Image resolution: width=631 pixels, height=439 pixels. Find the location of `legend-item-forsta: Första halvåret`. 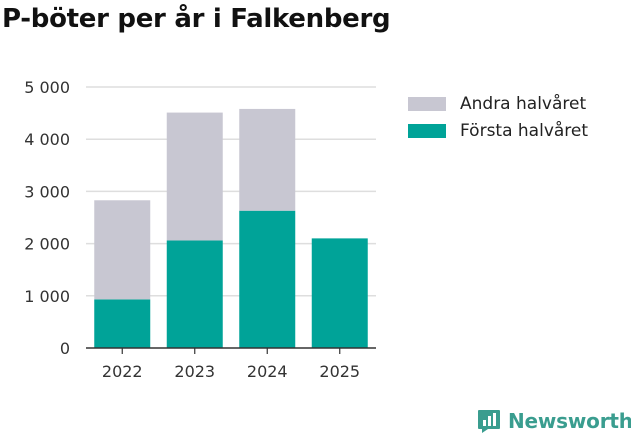

legend-item-forsta: Första halvåret is located at coordinates (498, 130).